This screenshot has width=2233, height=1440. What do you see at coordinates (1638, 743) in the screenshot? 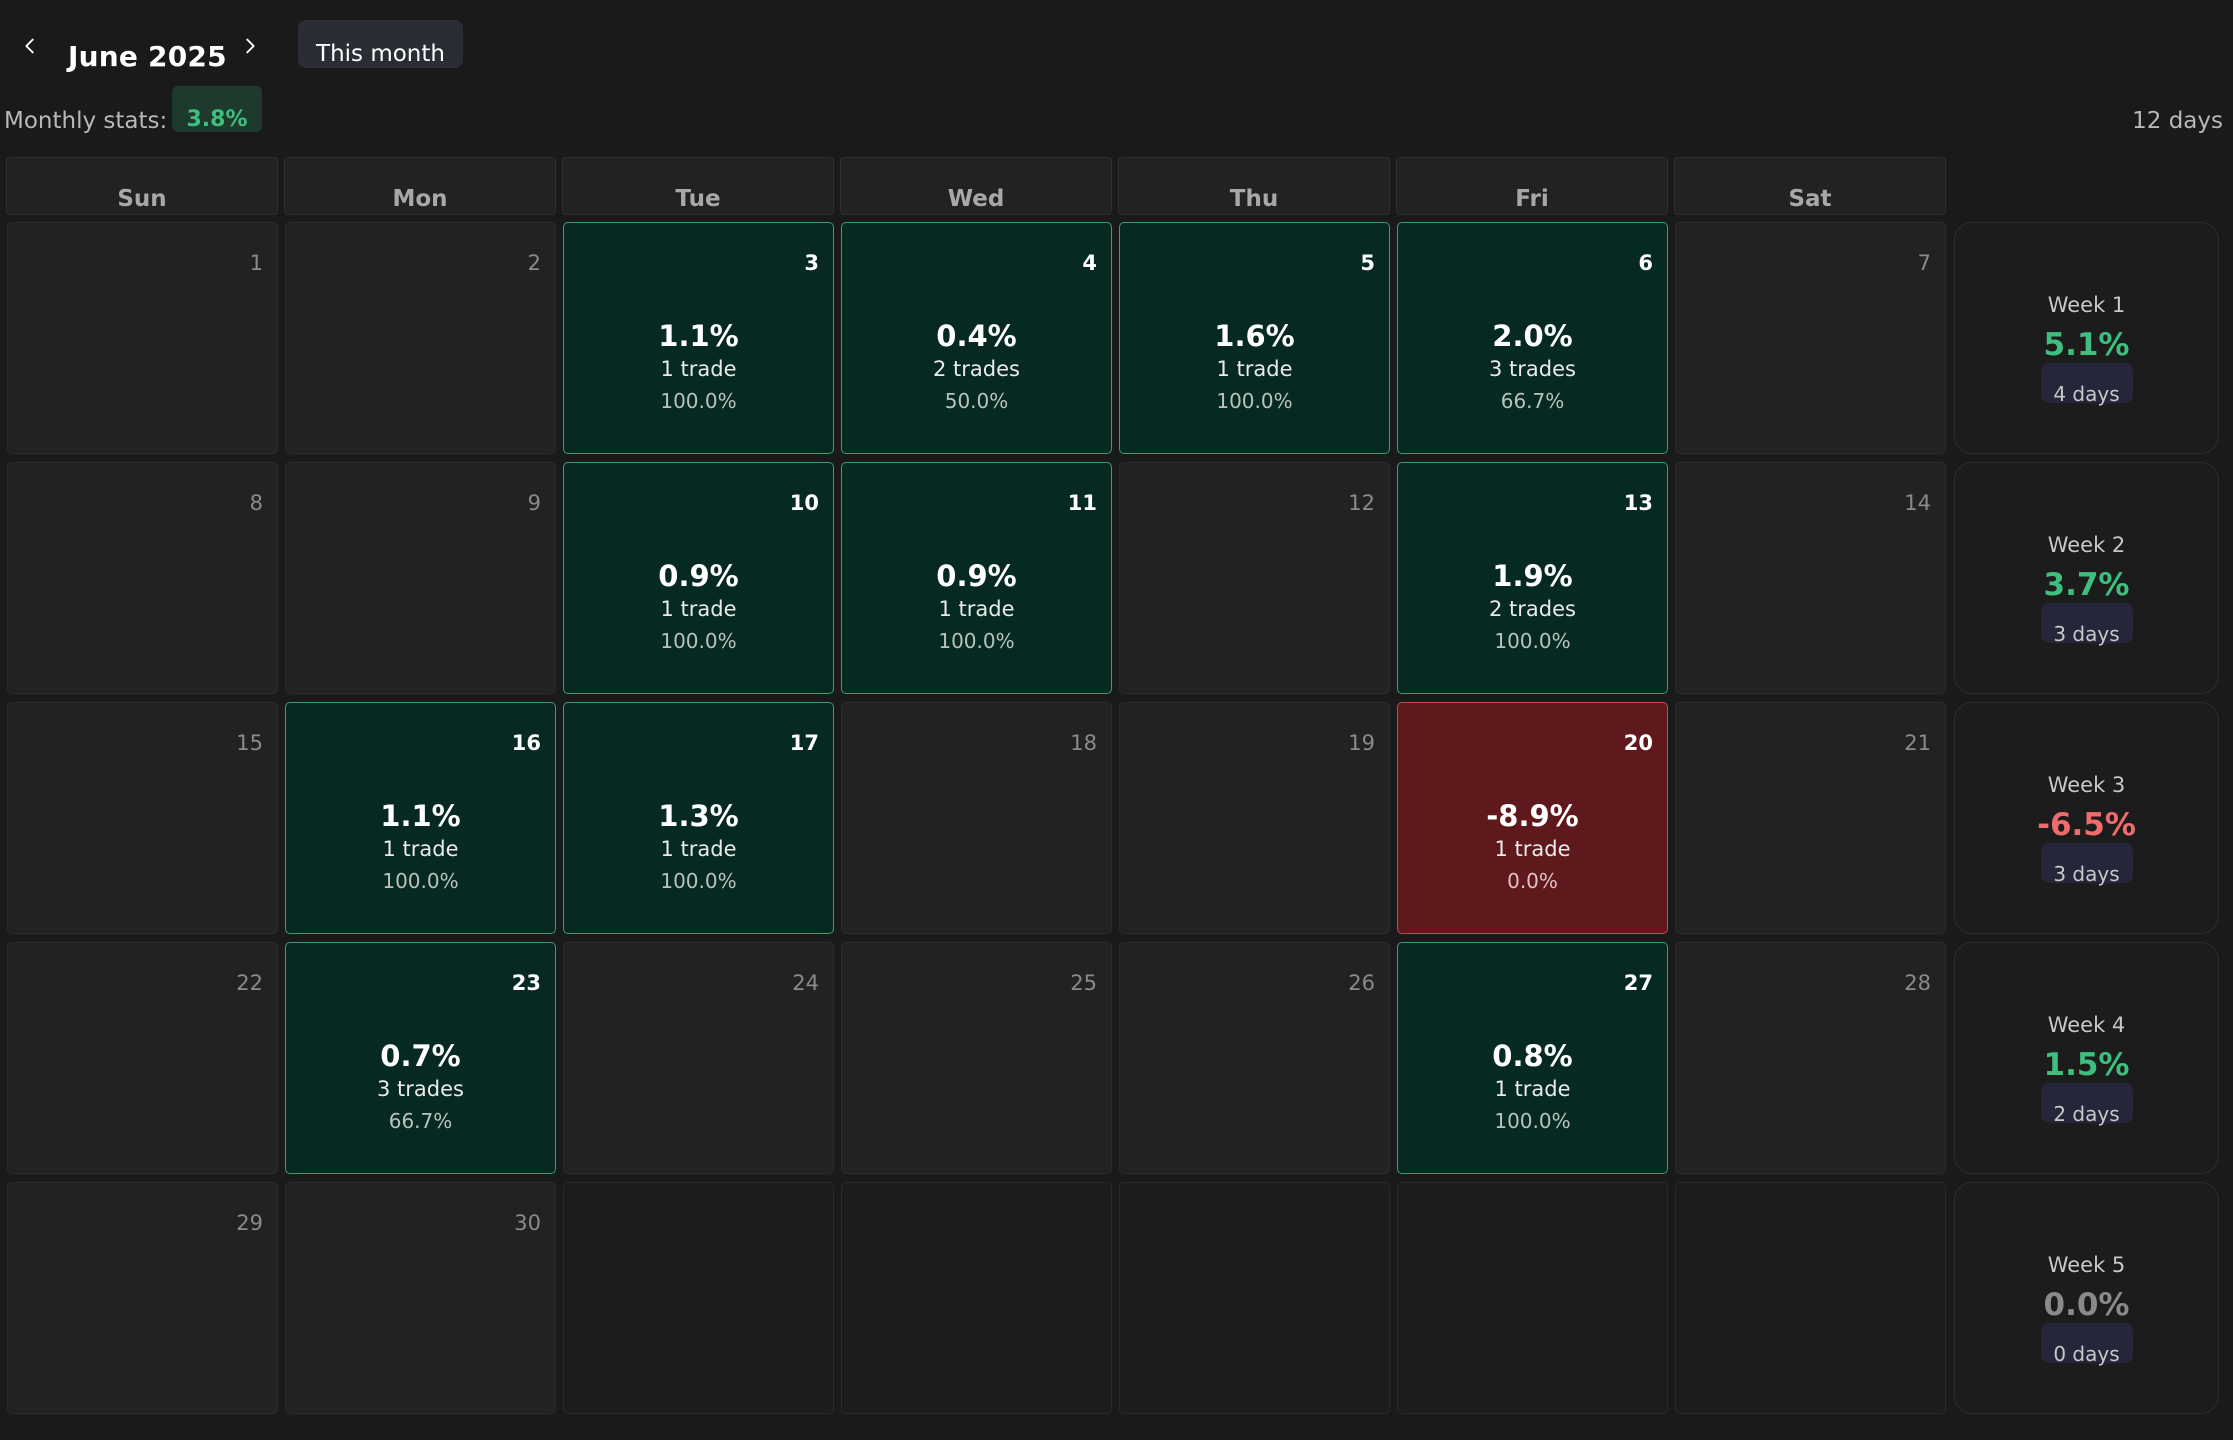
I see `day-number: 20` at bounding box center [1638, 743].